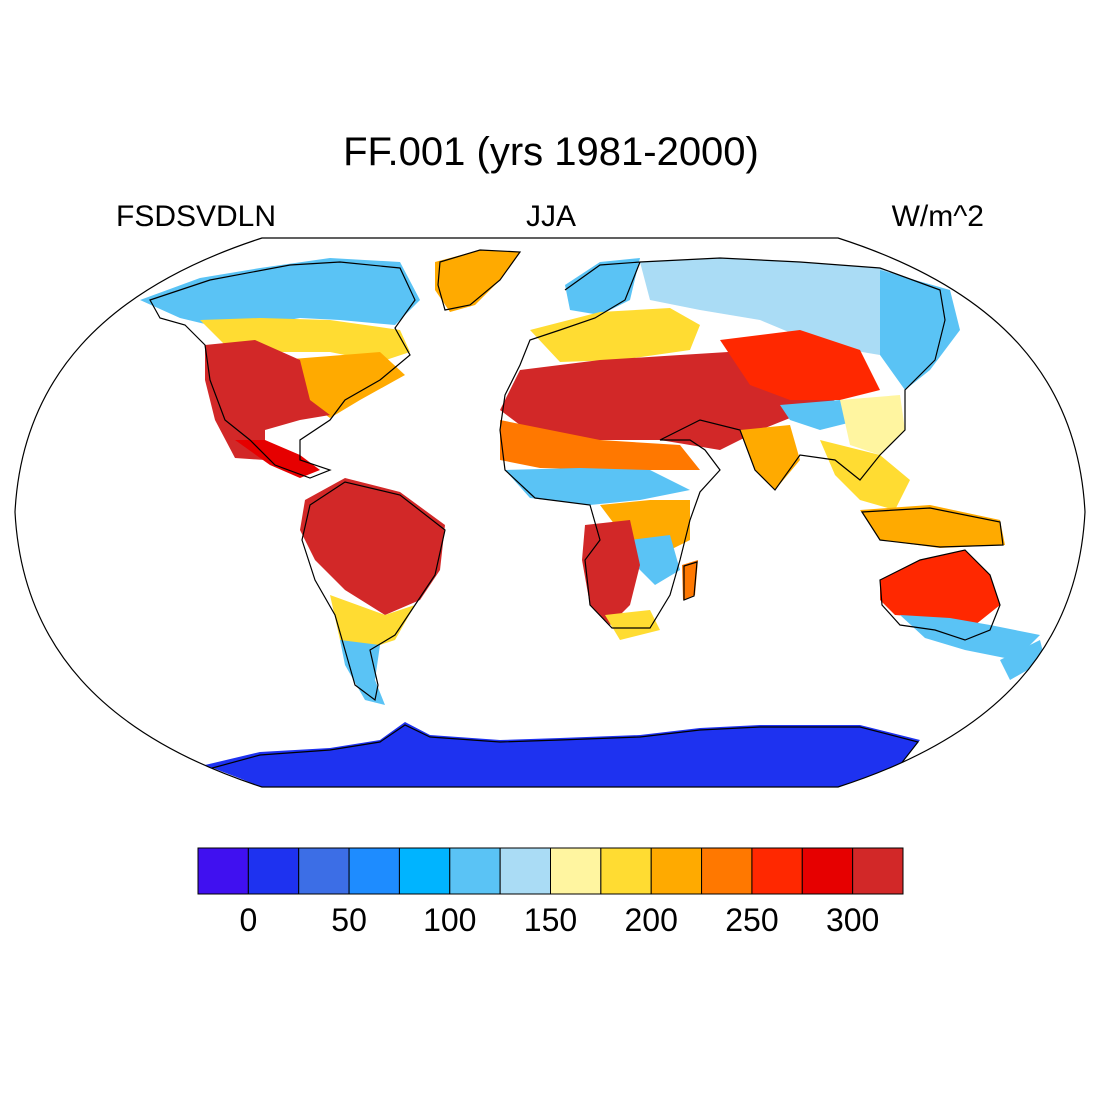  Describe the element at coordinates (937, 216) in the screenshot. I see `units-label: W/m^2` at that location.